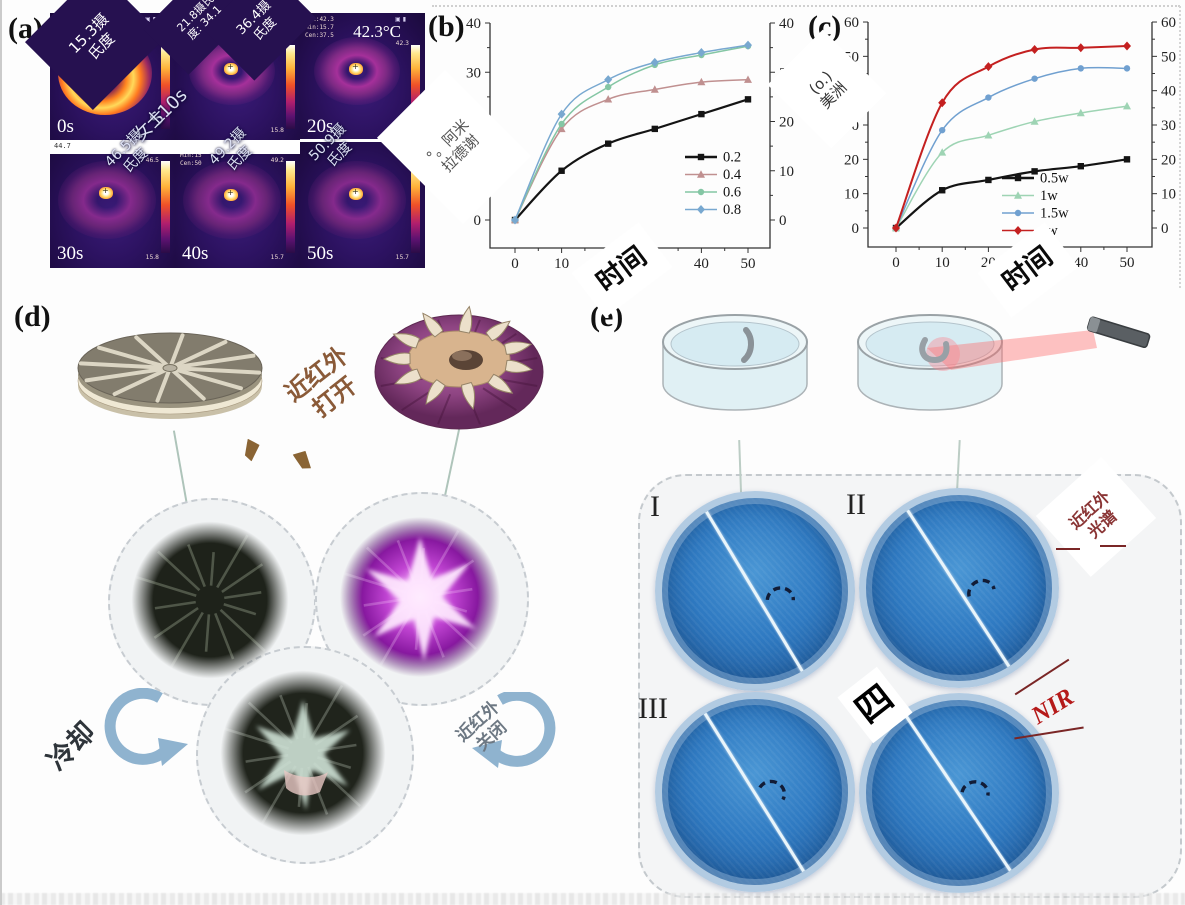 The image size is (1185, 905). What do you see at coordinates (149, 19) in the screenshot?
I see `screen-icon: ▣` at bounding box center [149, 19].